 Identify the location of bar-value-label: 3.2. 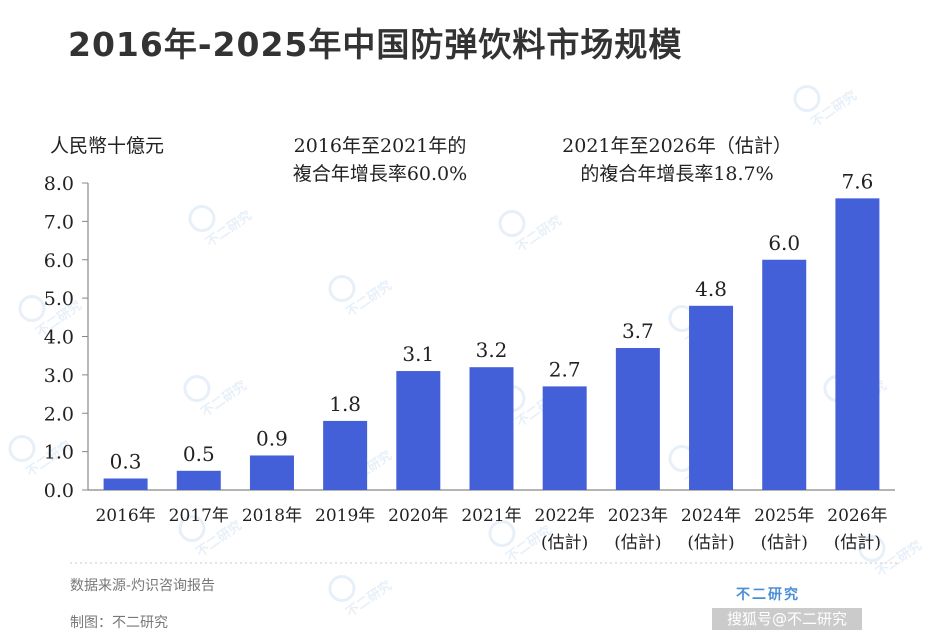
(492, 350).